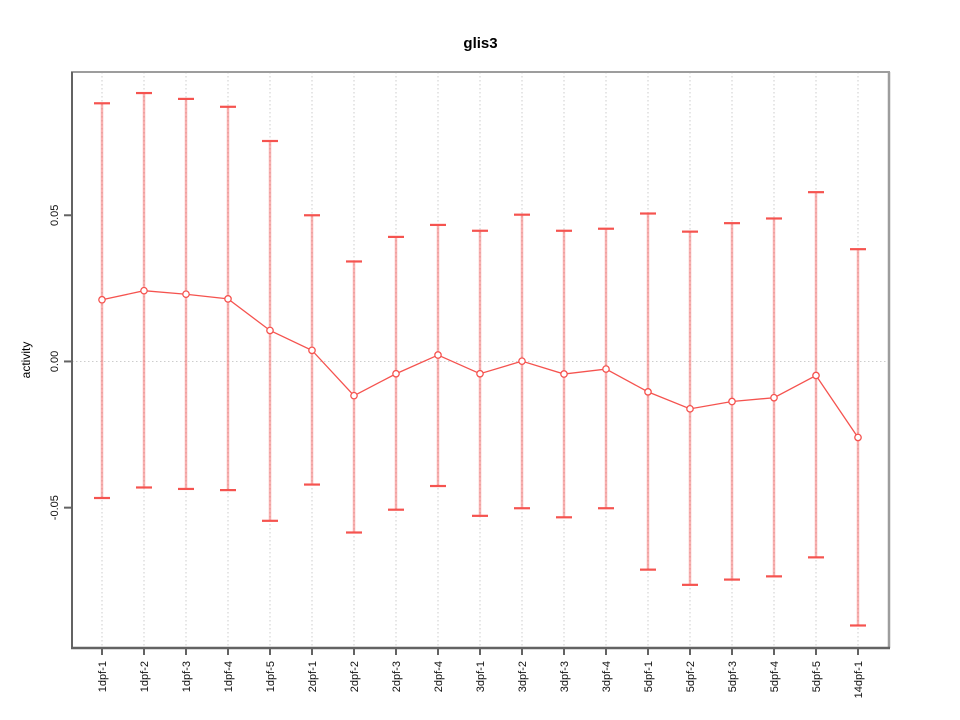  I want to click on x-tick-label: 5dpf-4, so click(775, 676).